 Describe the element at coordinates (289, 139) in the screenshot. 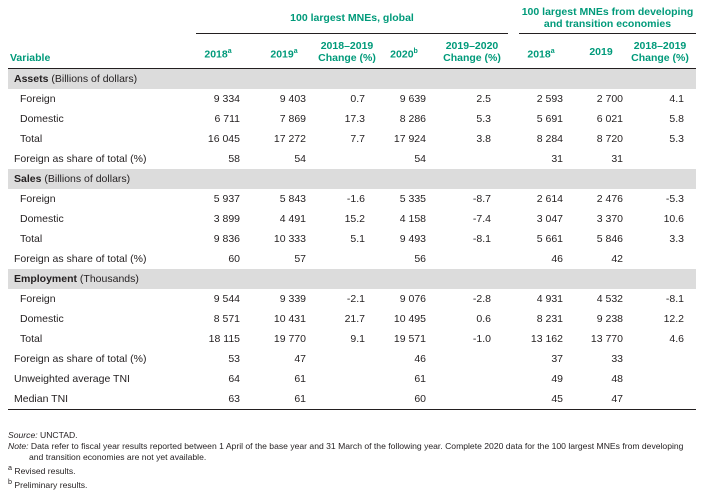

I see `table-cell: 17 272` at that location.